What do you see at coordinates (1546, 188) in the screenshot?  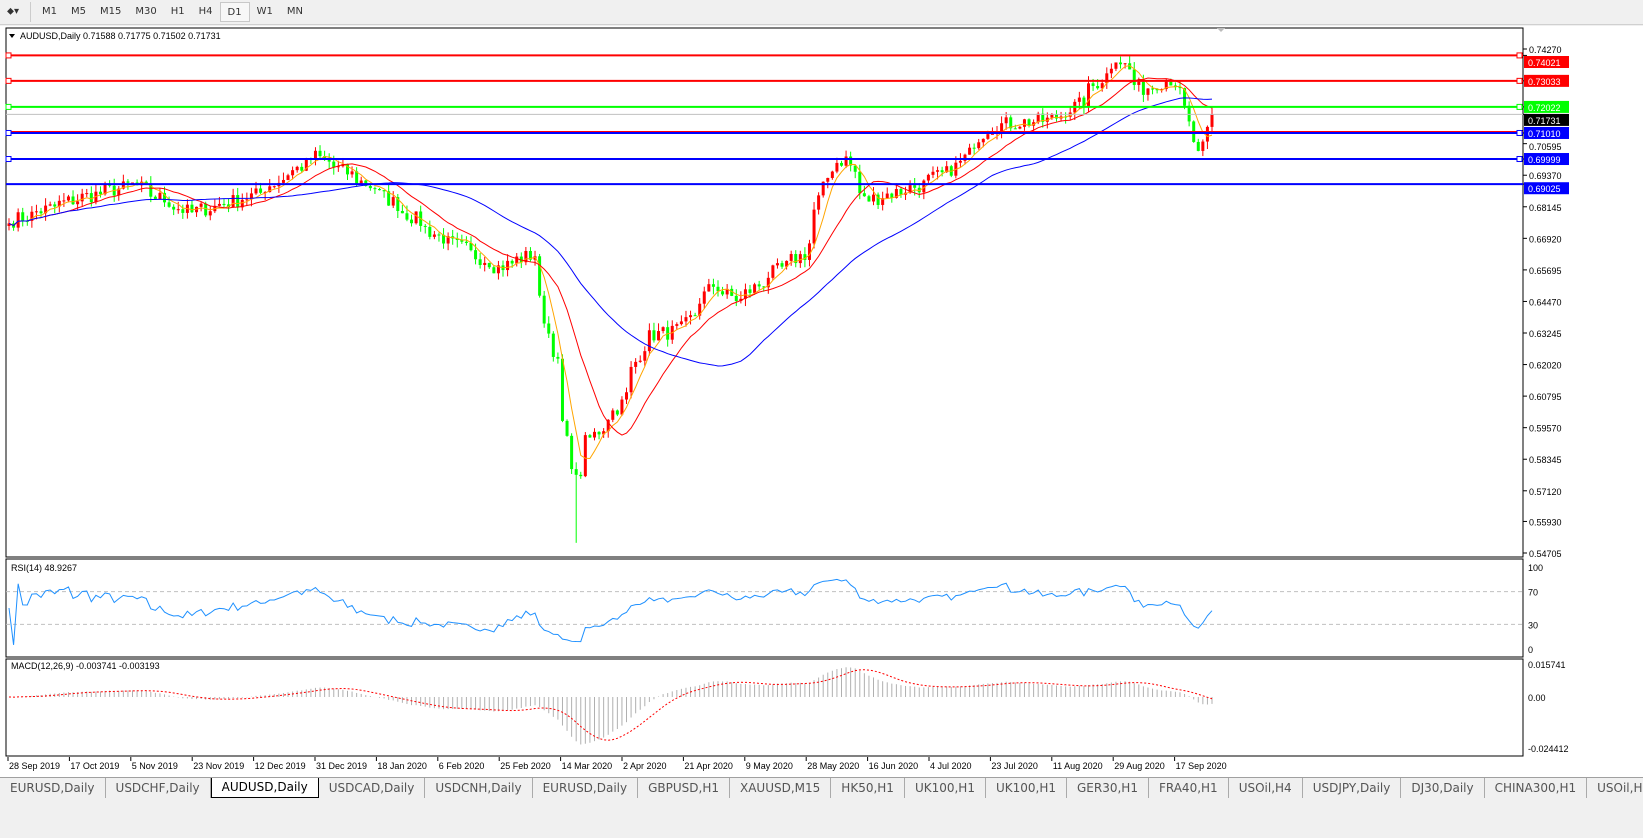 I see `level-price-tag` at bounding box center [1546, 188].